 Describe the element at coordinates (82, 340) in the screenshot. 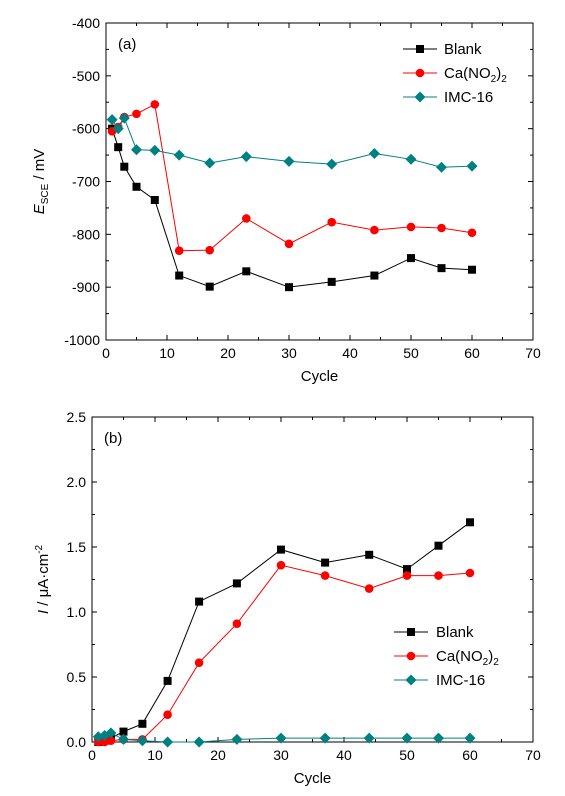

I see `y-tick-label: -1000` at that location.